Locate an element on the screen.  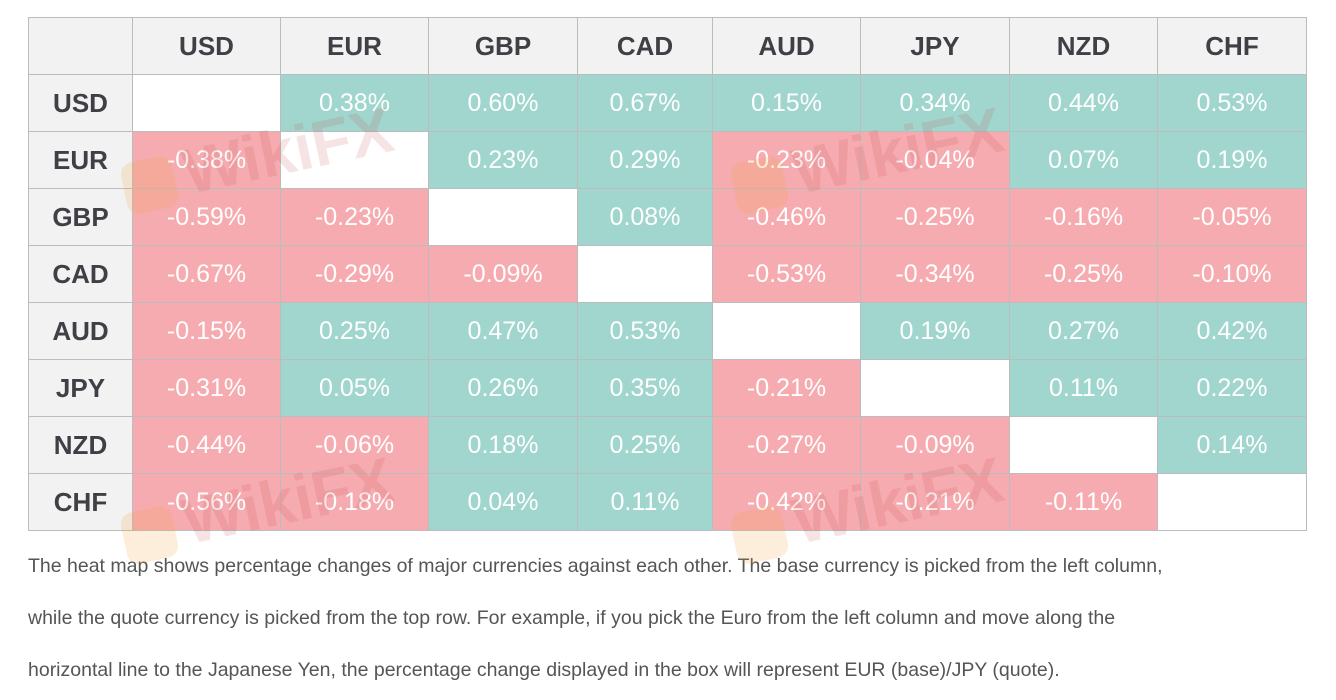
header-row: USD EUR GBP CAD AUD JPY NZD CHF is located at coordinates (667, 46).